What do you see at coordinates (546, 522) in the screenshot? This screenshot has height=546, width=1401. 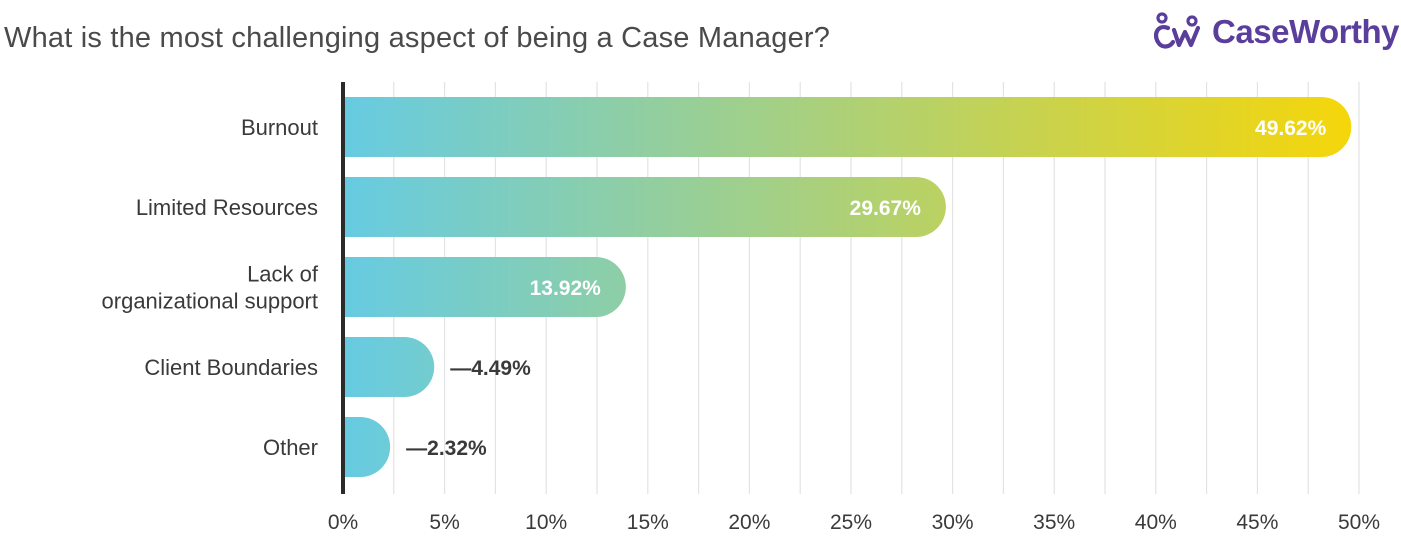 I see `x-tick-label-2: 10%` at bounding box center [546, 522].